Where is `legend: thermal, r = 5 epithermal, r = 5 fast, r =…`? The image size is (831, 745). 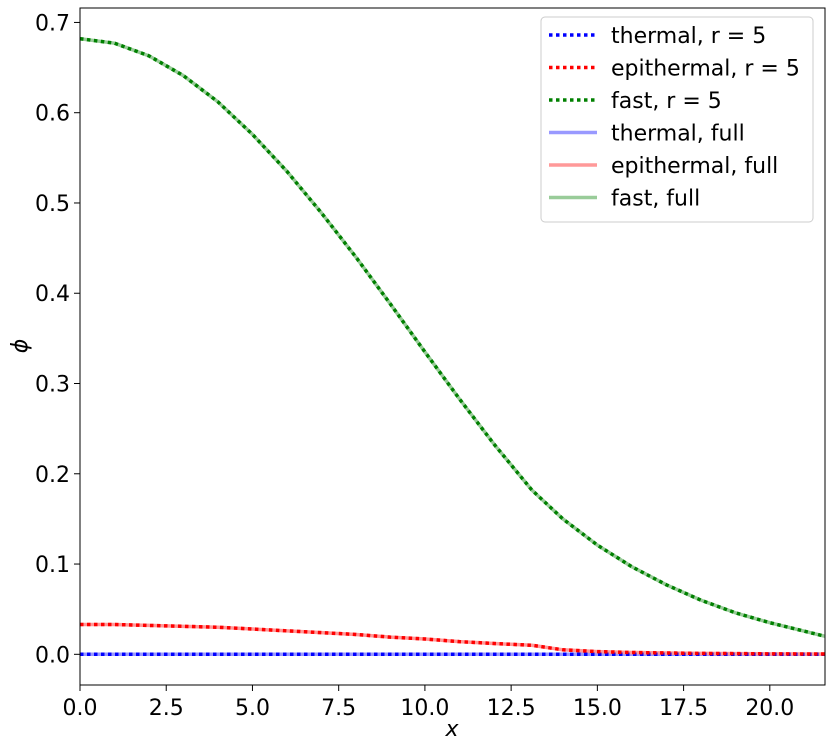
legend: thermal, r = 5 epithermal, r = 5 fast, r =… is located at coordinates (677, 119).